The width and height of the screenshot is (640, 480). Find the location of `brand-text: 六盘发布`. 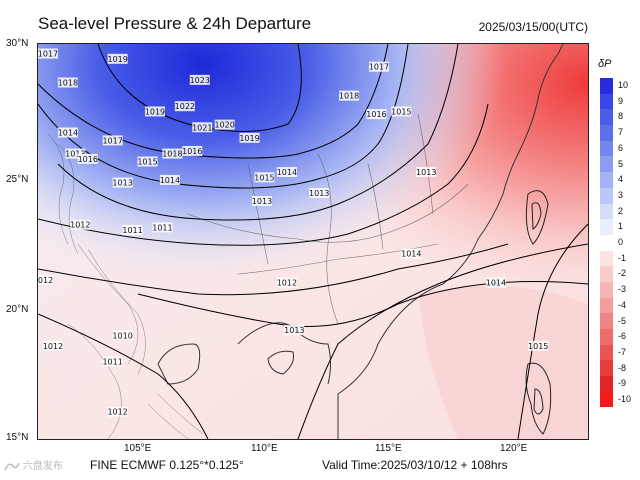

brand-text: 六盘发布 is located at coordinates (42, 466).